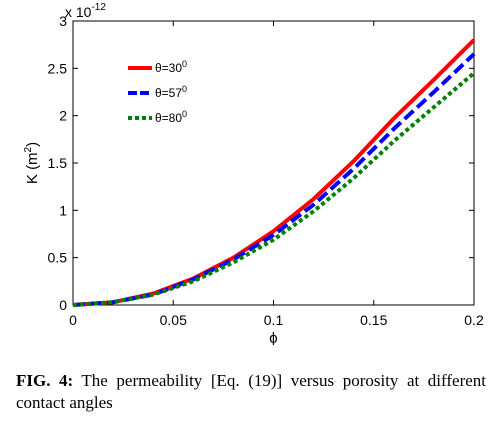 The height and width of the screenshot is (425, 499). What do you see at coordinates (373, 320) in the screenshot?
I see `x-tick-label: 0.15` at bounding box center [373, 320].